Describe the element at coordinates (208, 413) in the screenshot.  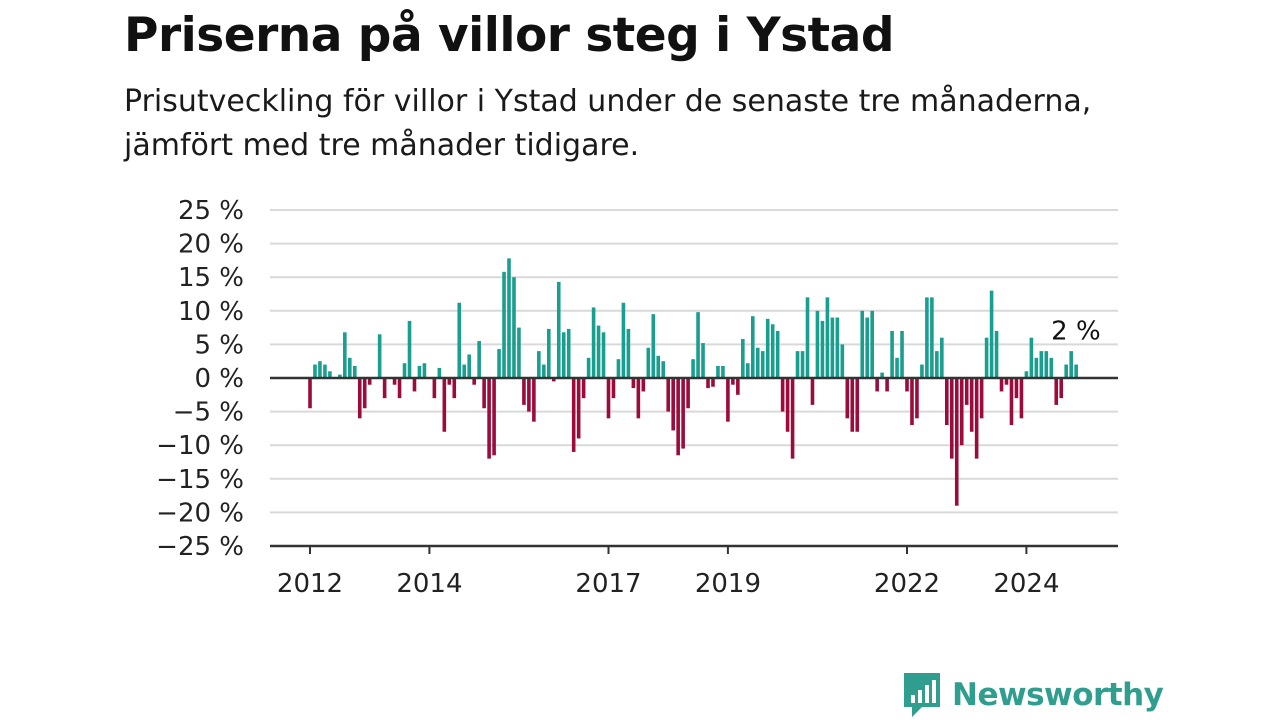
I see `y-tick-label: −5 %` at that location.